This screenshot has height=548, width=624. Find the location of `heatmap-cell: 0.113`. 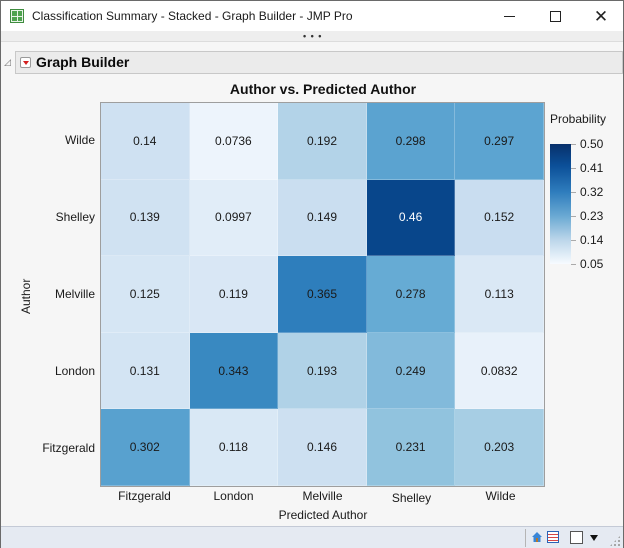

heatmap-cell: 0.113 is located at coordinates (499, 294).